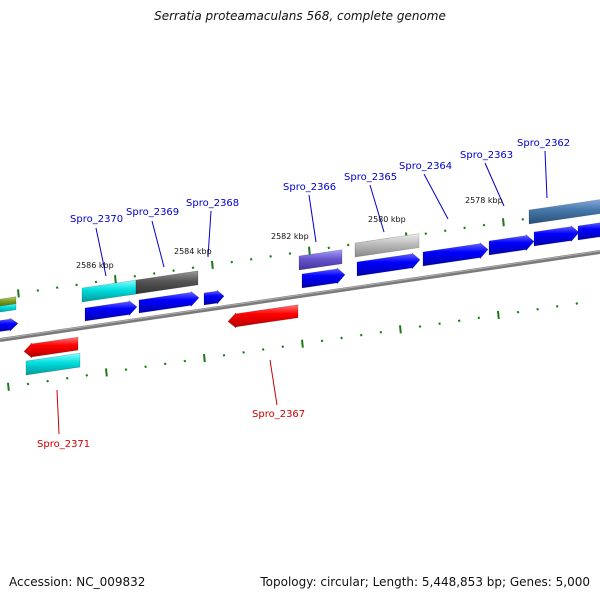 Image resolution: width=600 pixels, height=600 pixels. I want to click on gene-label-spro-2363: Spro_2363, so click(486, 155).